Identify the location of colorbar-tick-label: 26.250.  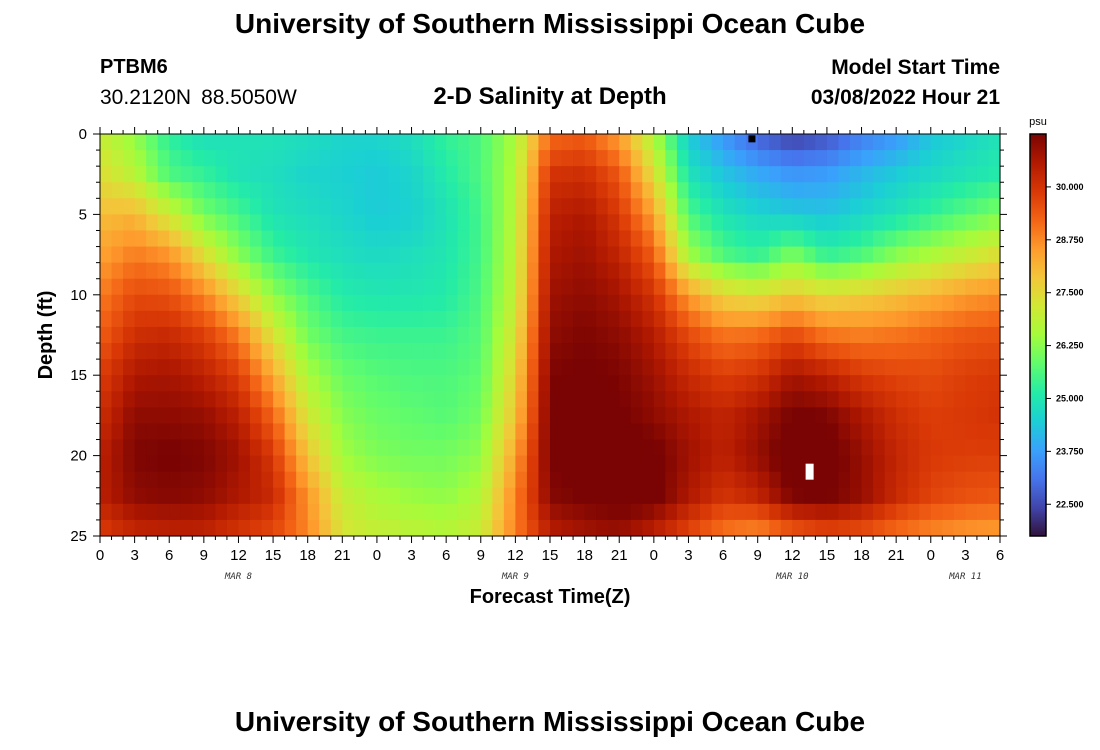
(1070, 346).